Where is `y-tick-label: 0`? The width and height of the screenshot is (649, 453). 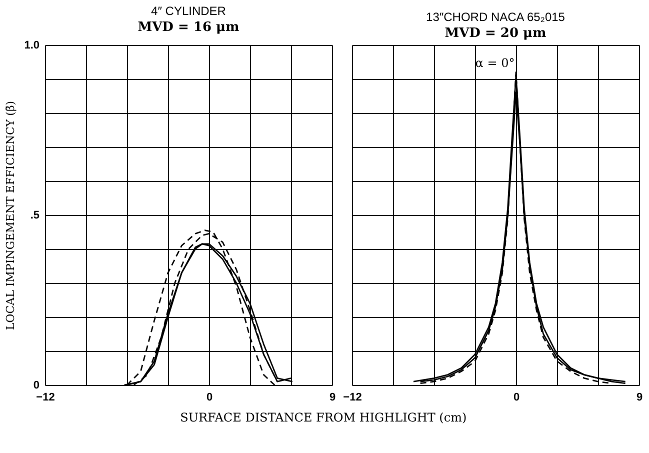
y-tick-label: 0 is located at coordinates (36, 386).